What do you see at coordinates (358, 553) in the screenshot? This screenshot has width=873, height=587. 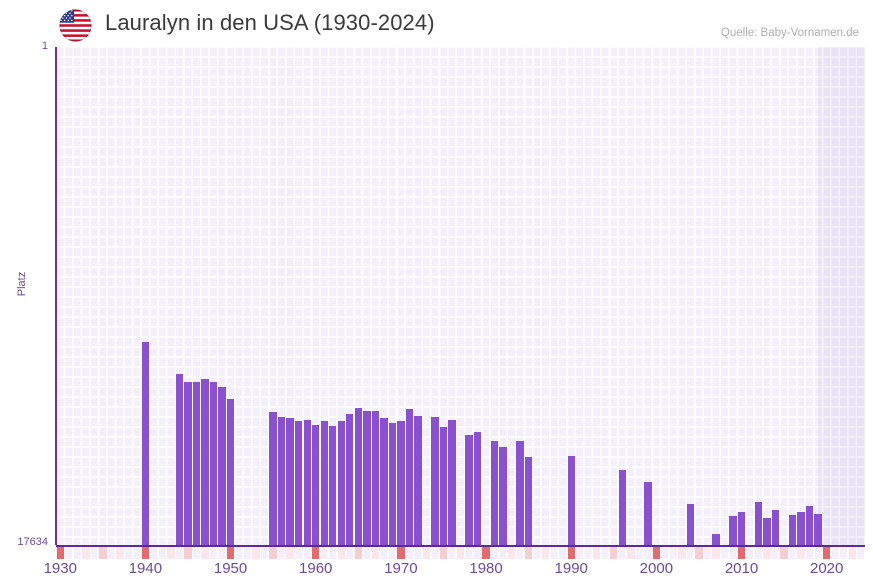 I see `x-marker-1965` at bounding box center [358, 553].